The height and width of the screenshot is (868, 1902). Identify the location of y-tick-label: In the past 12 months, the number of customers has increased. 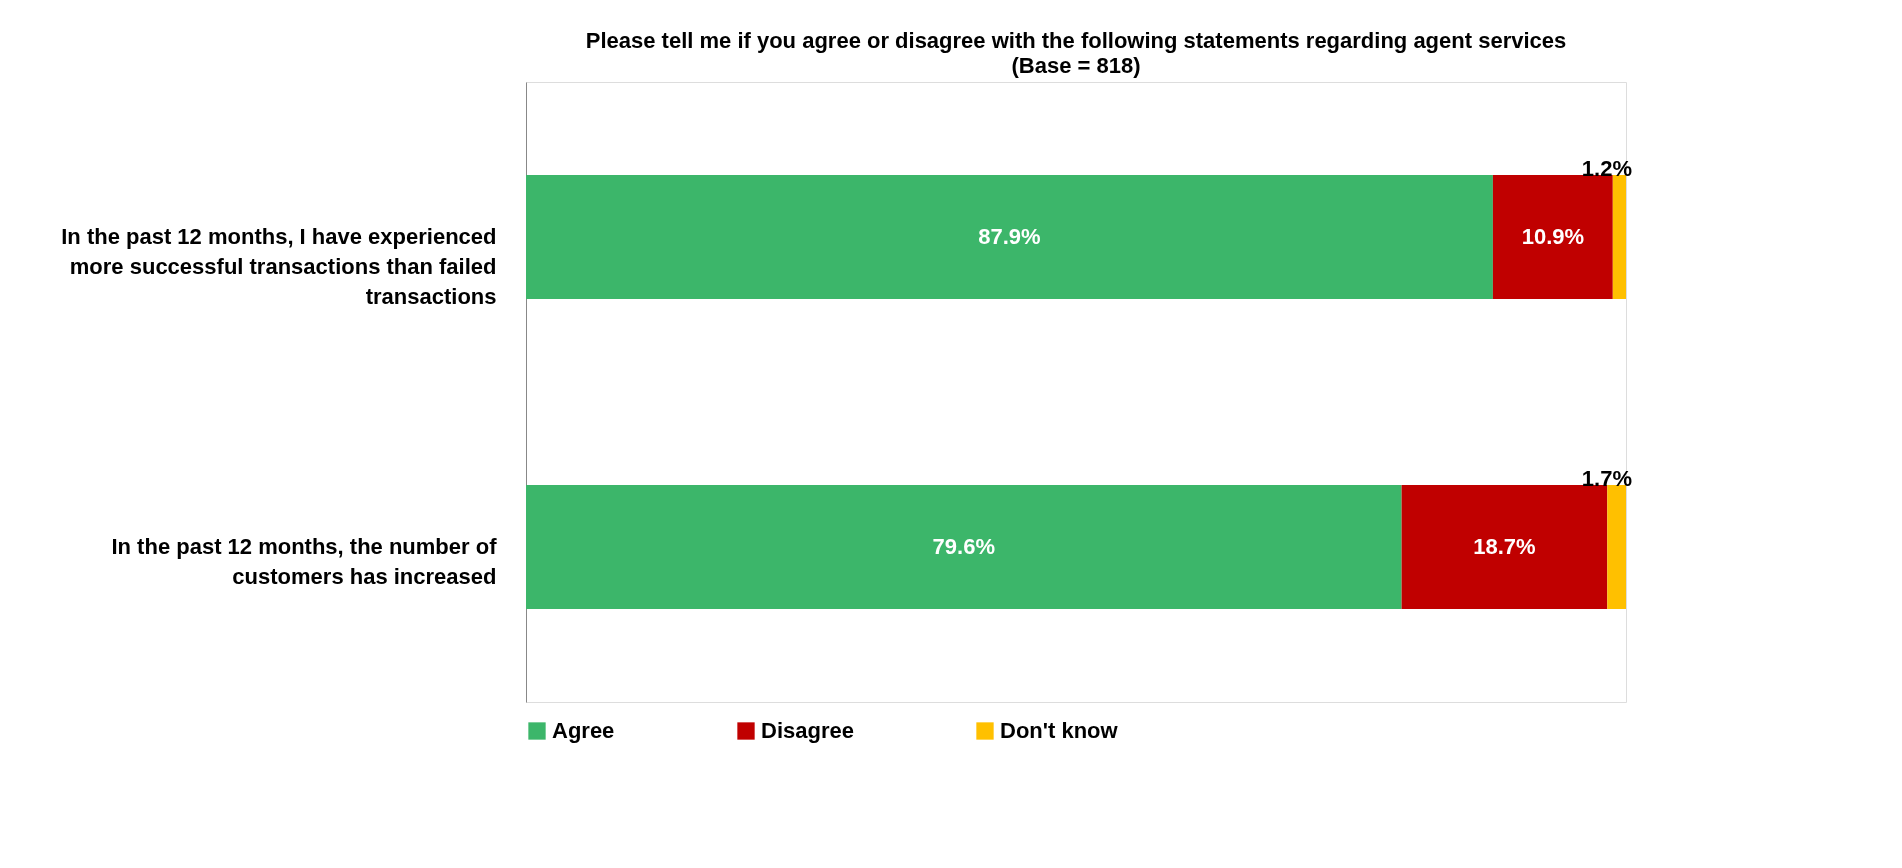
(304, 561).